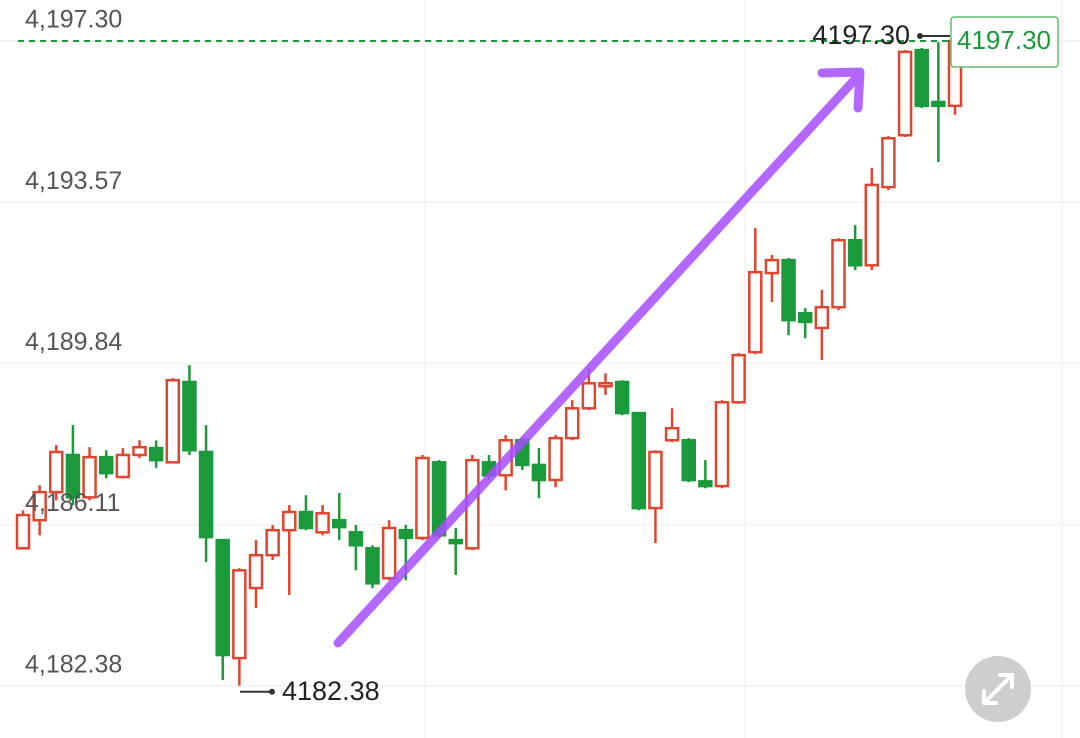 Image resolution: width=1080 pixels, height=738 pixels. I want to click on last-price-label: 4197.30, so click(1004, 40).